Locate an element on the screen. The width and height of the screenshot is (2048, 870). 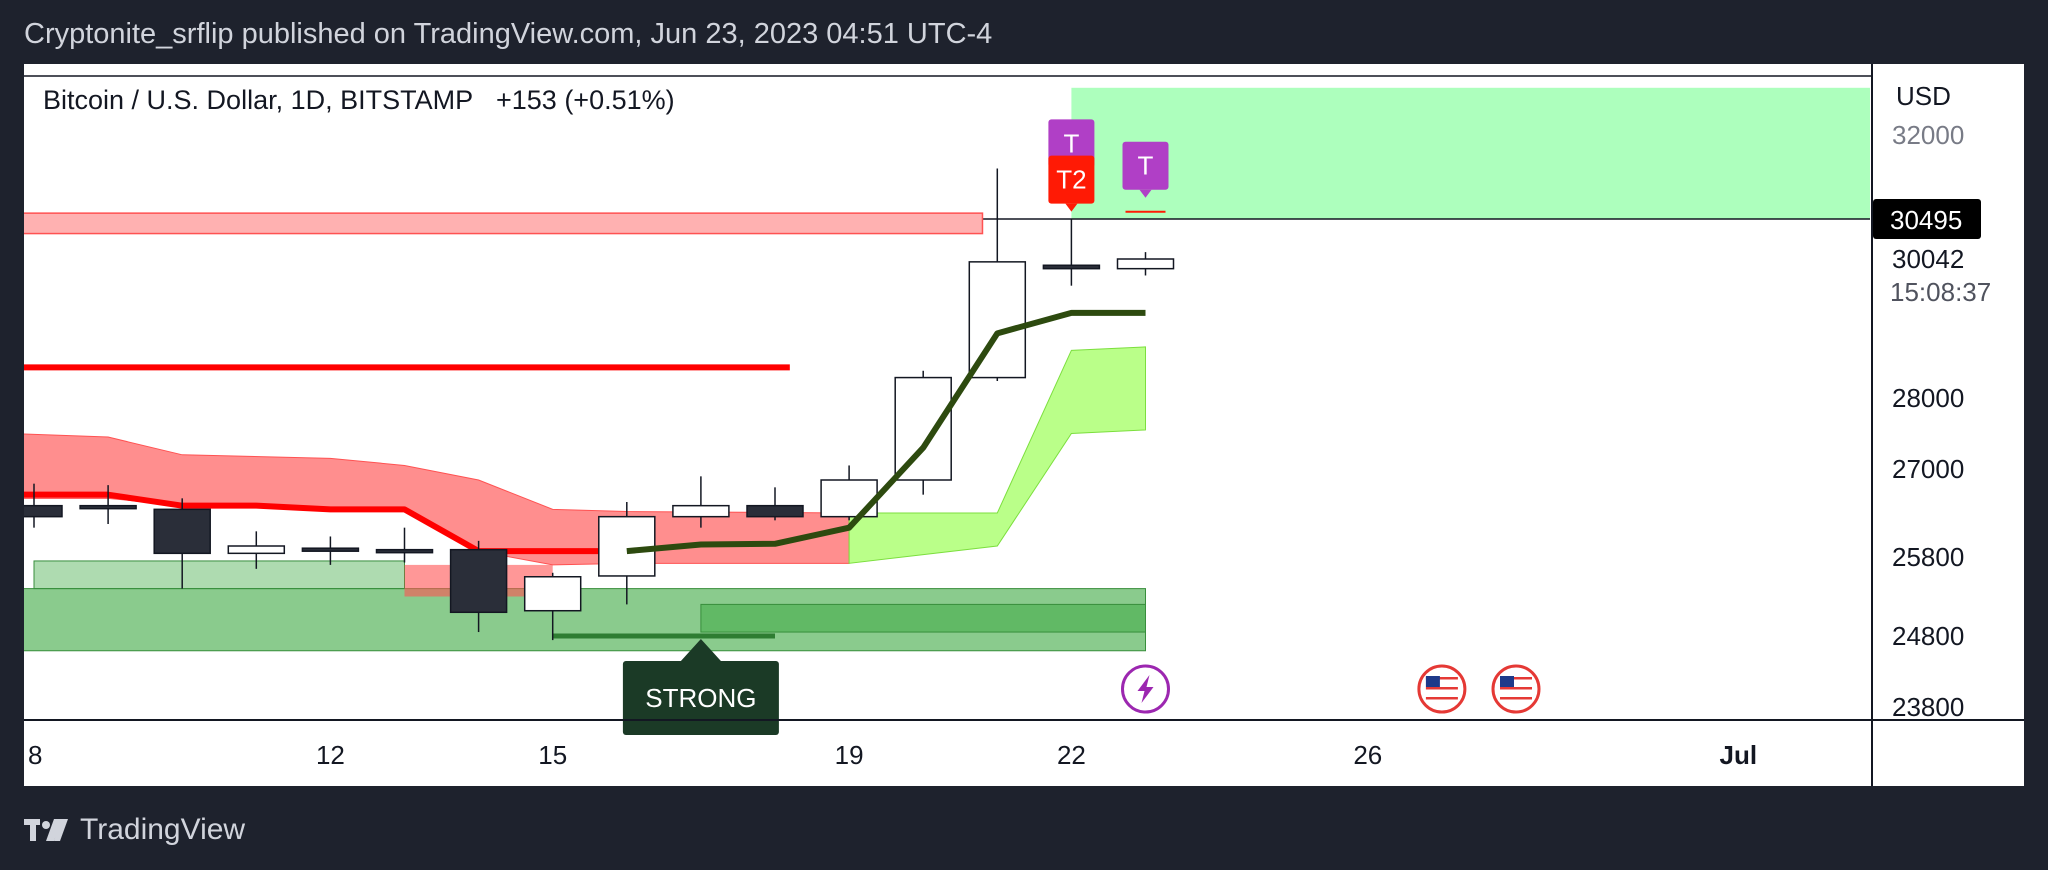
strong-label-box is located at coordinates (700, 698).